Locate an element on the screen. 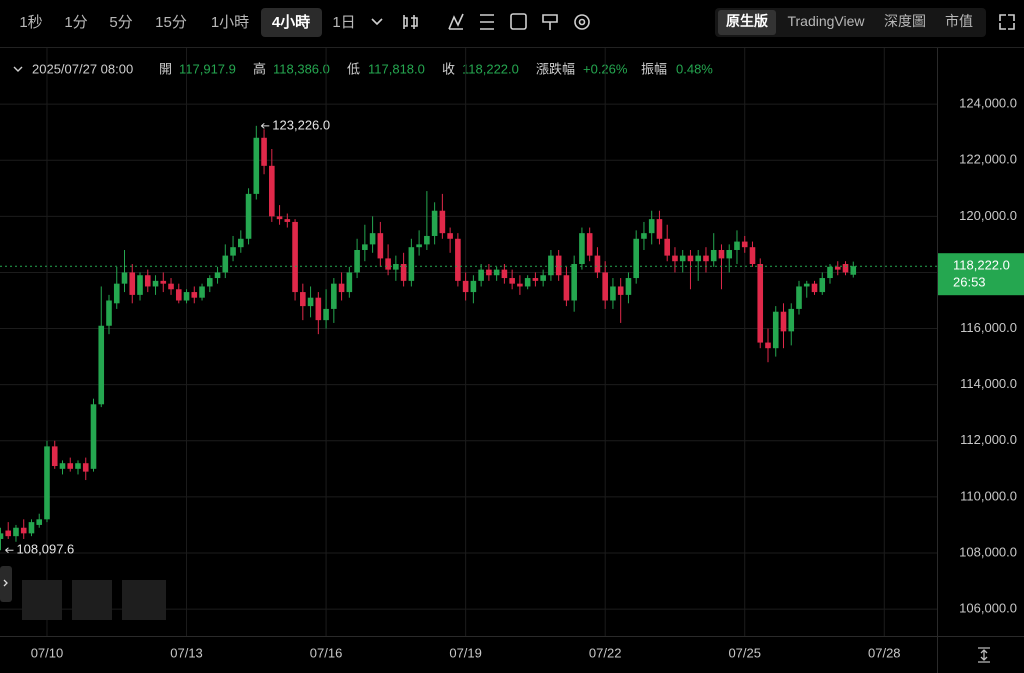 The image size is (1024, 673). active-view-bg is located at coordinates (747, 22).